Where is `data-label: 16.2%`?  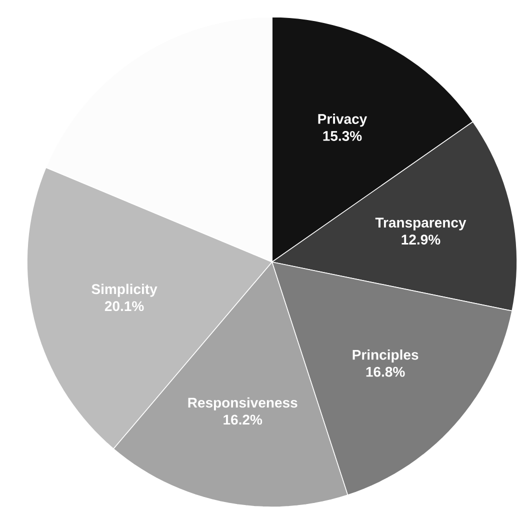 data-label: 16.2% is located at coordinates (243, 419).